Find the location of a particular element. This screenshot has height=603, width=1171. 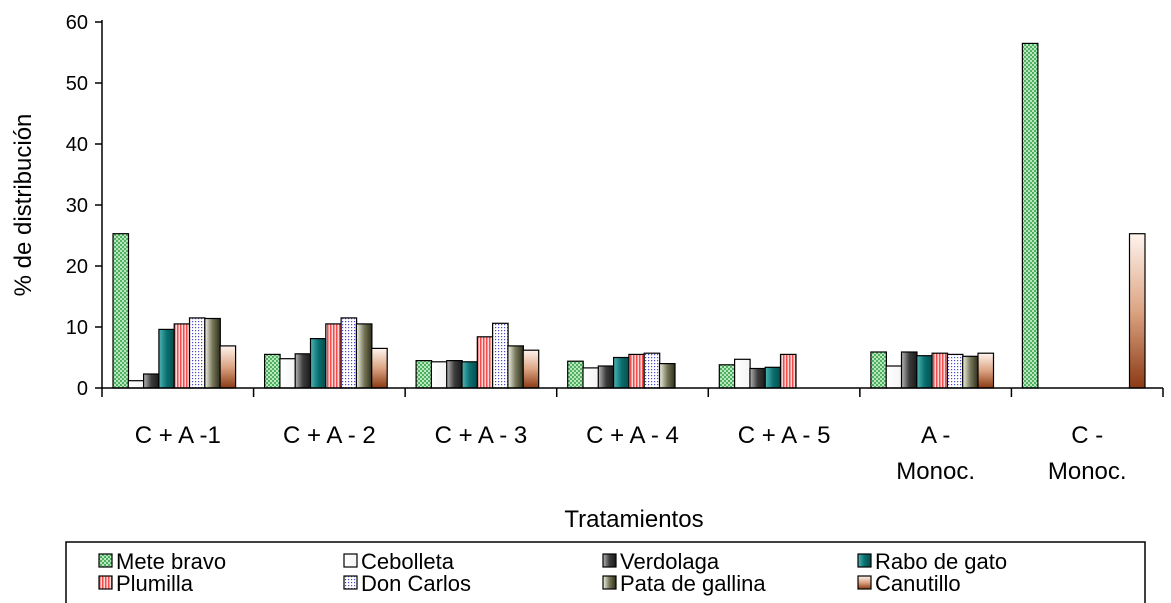

legend-label: Cebolleta is located at coordinates (408, 561).